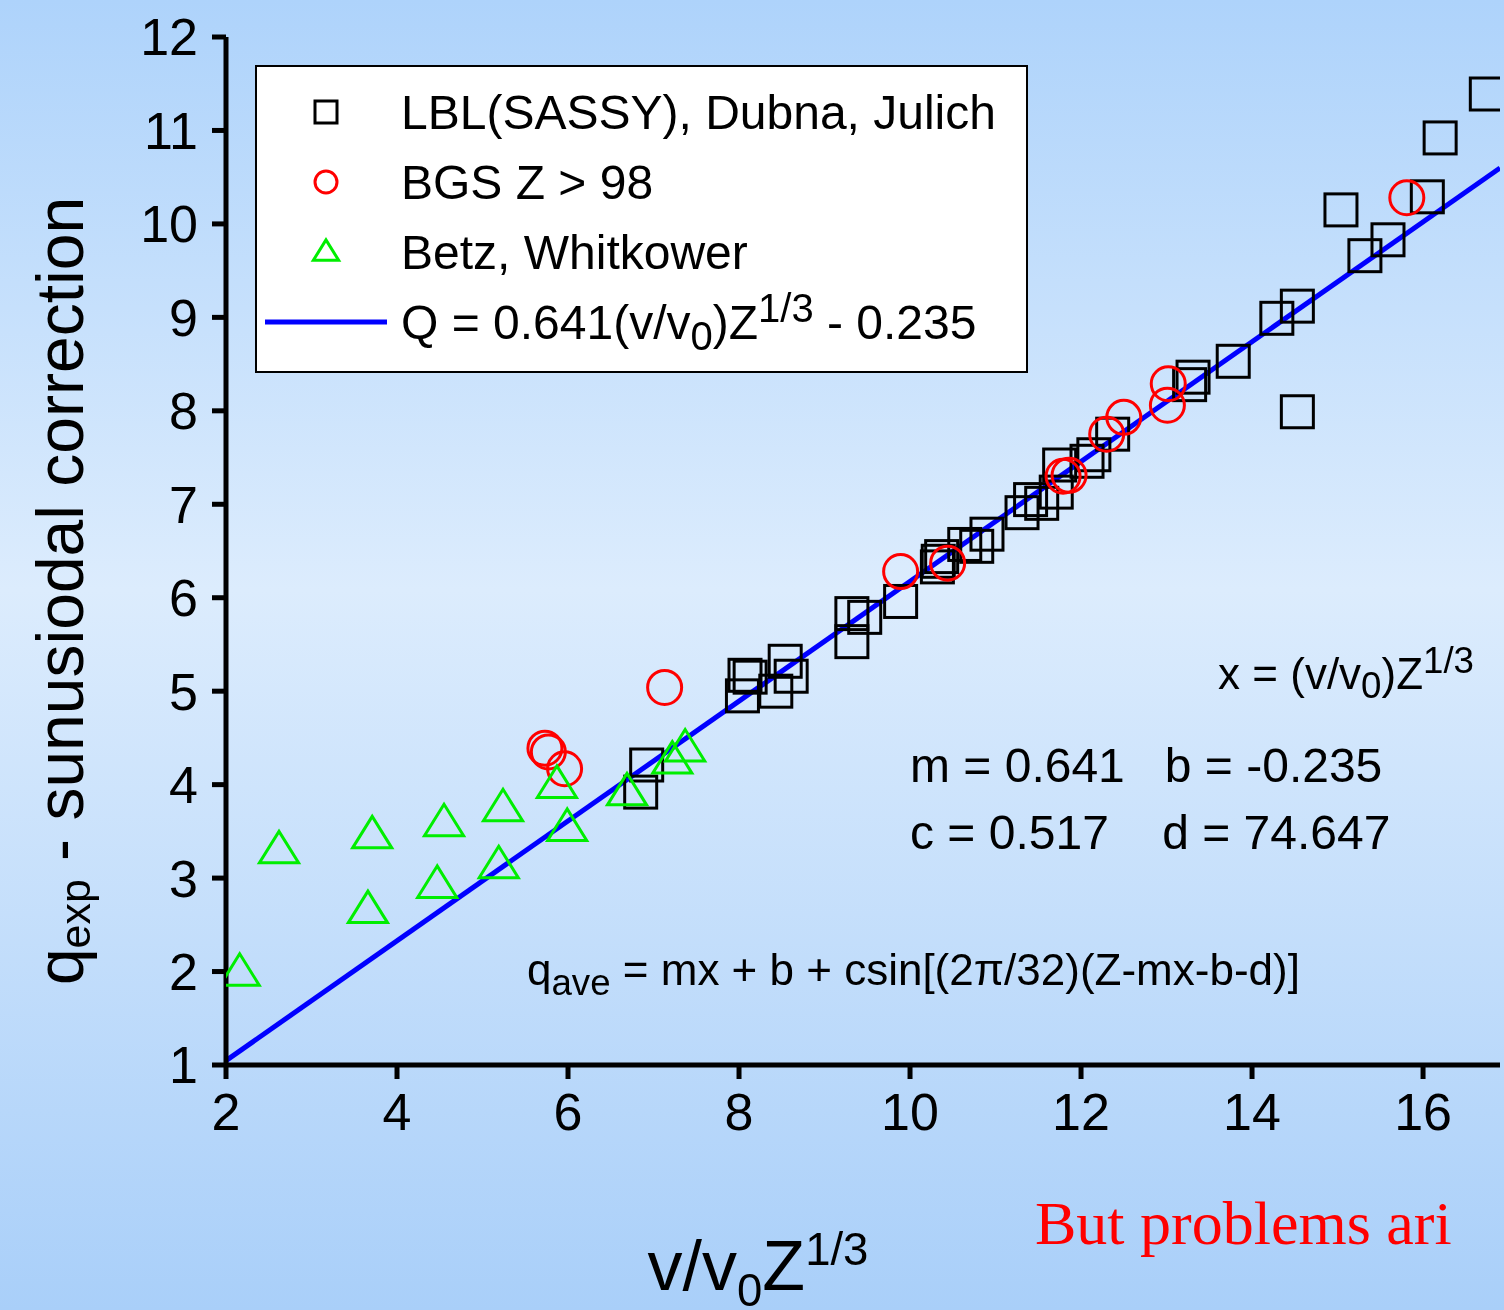 The width and height of the screenshot is (1504, 1310). What do you see at coordinates (169, 37) in the screenshot?
I see `y-tick-label: 12` at bounding box center [169, 37].